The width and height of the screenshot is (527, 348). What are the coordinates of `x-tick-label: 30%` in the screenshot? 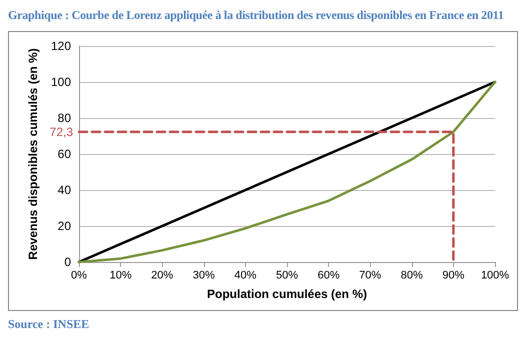 It's located at (204, 276).